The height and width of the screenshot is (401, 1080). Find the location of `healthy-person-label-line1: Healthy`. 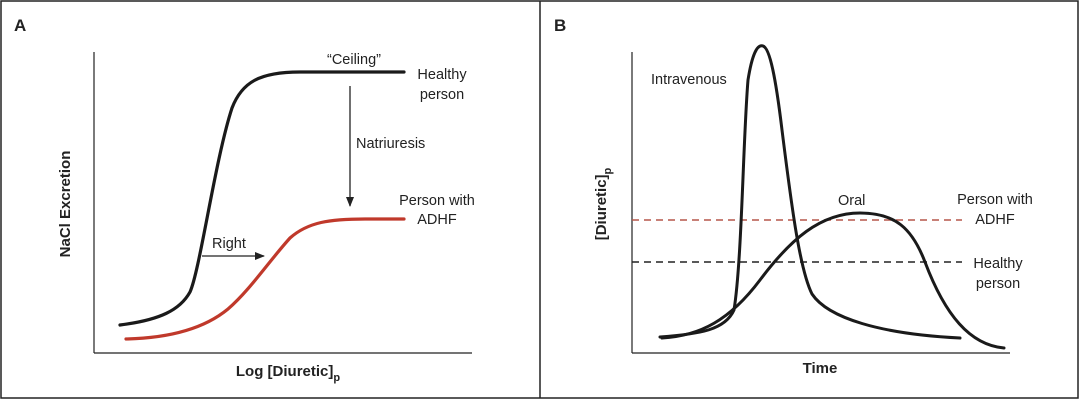

healthy-person-label-line1: Healthy is located at coordinates (442, 75).